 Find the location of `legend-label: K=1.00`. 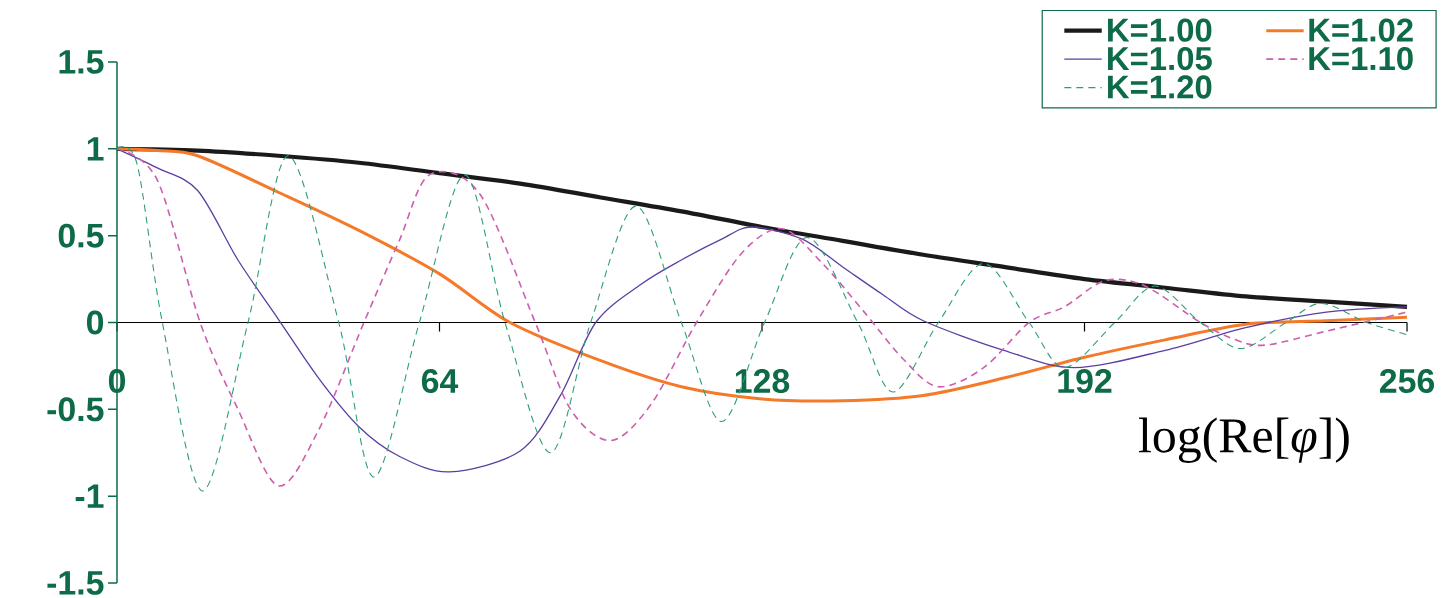

legend-label: K=1.00 is located at coordinates (1160, 30).